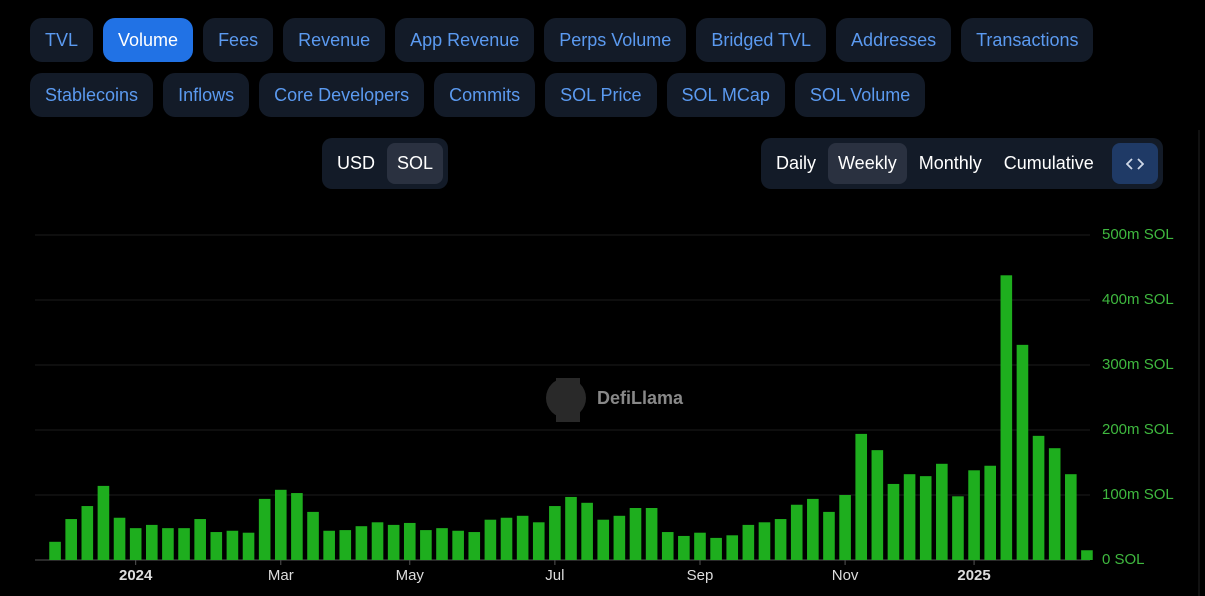  What do you see at coordinates (465, 40) in the screenshot?
I see `tab-button: App Revenue` at bounding box center [465, 40].